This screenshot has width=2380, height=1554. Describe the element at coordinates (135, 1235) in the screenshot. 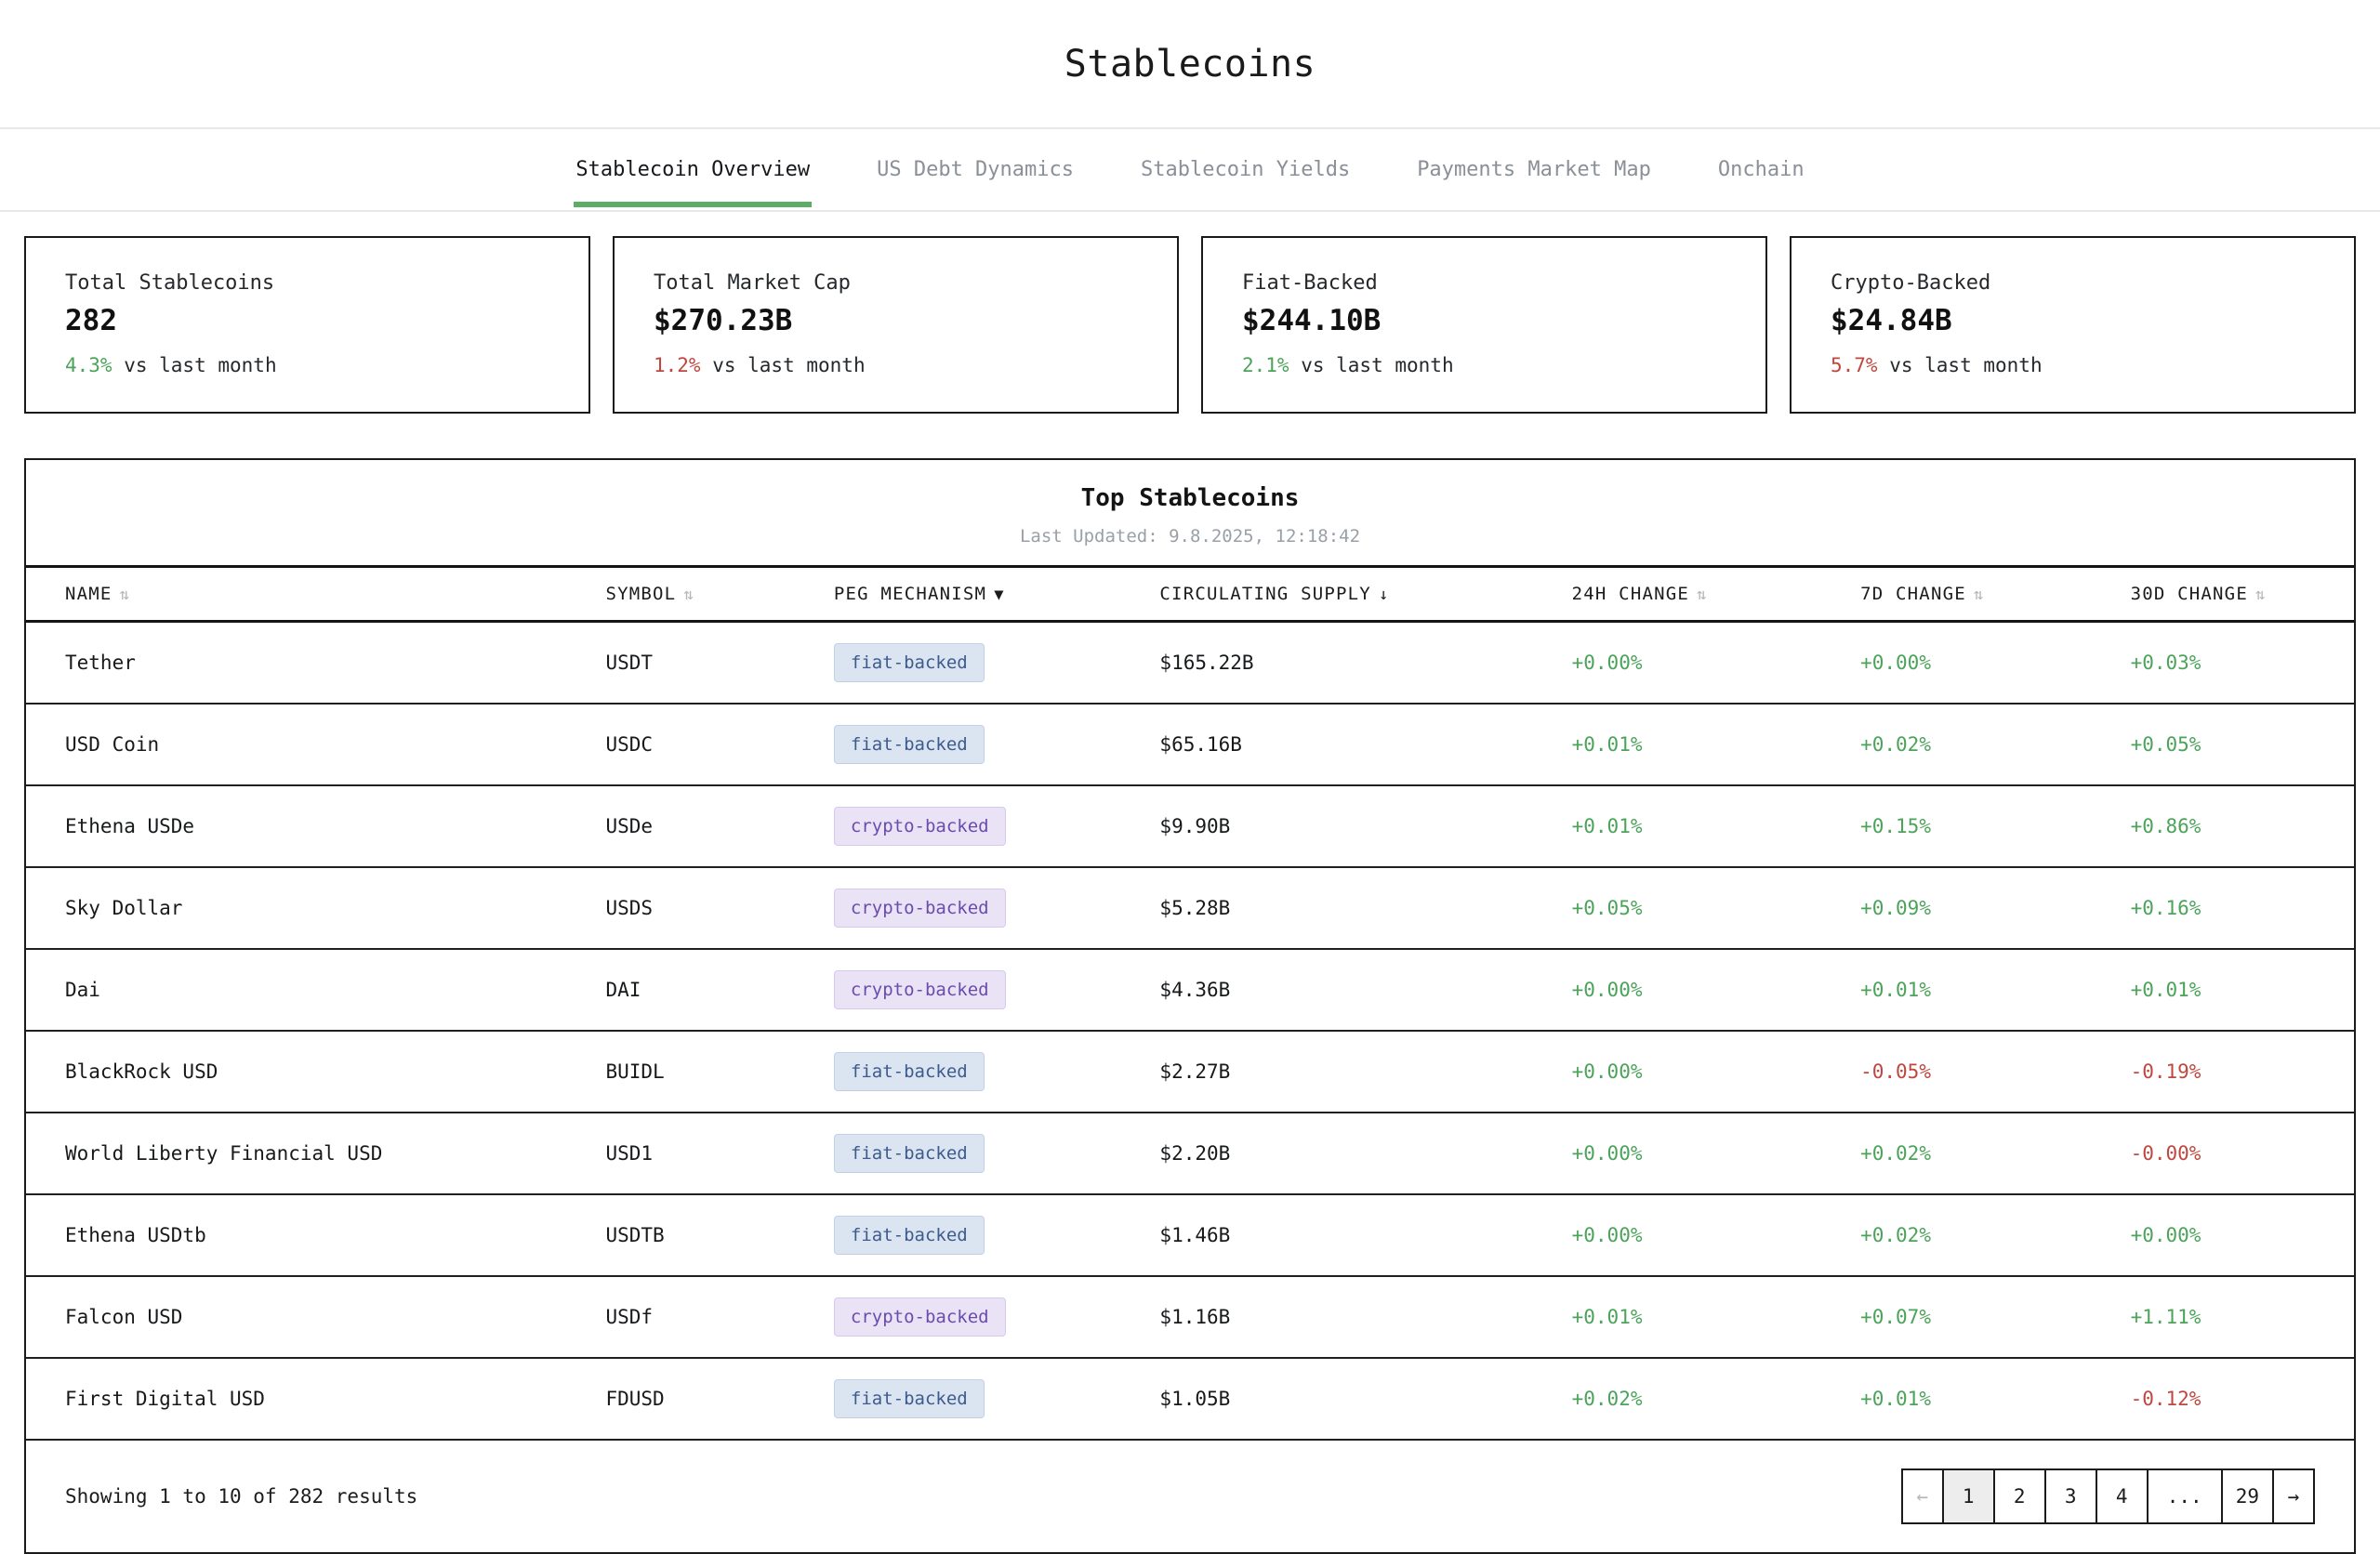

I see `cell-name: Ethena USDtb` at that location.